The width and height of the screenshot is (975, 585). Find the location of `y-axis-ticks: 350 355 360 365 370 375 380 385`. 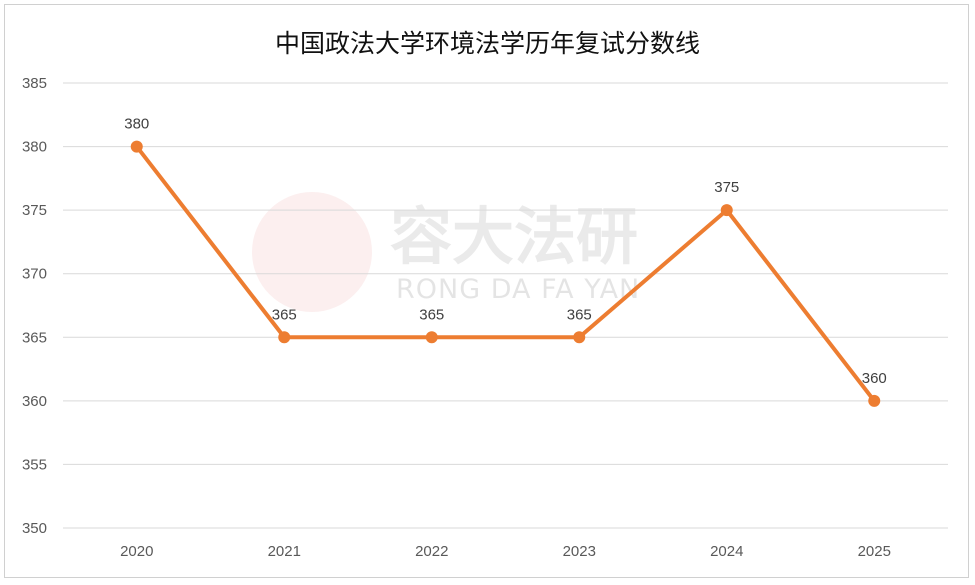

y-axis-ticks: 350 355 360 365 370 375 380 385 is located at coordinates (34, 306).